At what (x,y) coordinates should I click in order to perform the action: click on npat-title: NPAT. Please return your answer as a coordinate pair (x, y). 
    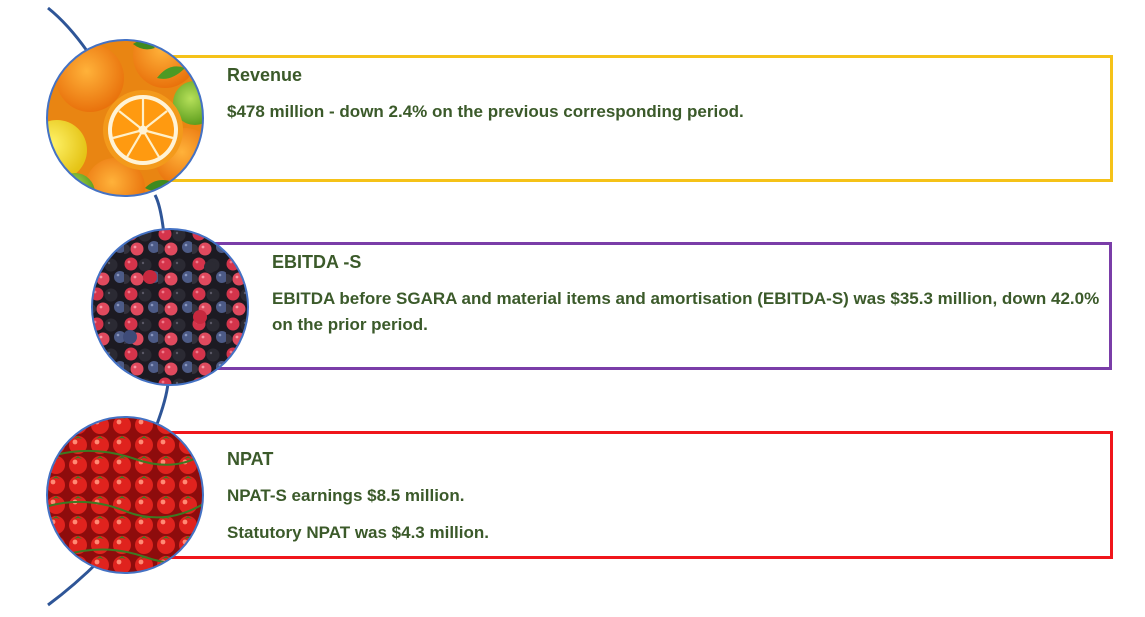
    Looking at the image, I should click on (250, 459).